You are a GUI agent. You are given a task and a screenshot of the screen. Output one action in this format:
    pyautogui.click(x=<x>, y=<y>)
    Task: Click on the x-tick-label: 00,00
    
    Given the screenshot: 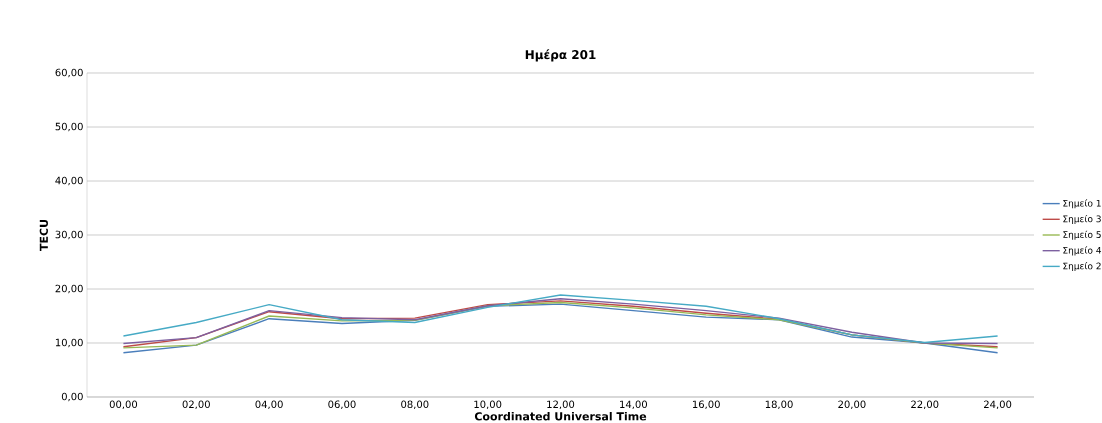 What is the action you would take?
    pyautogui.click(x=123, y=405)
    